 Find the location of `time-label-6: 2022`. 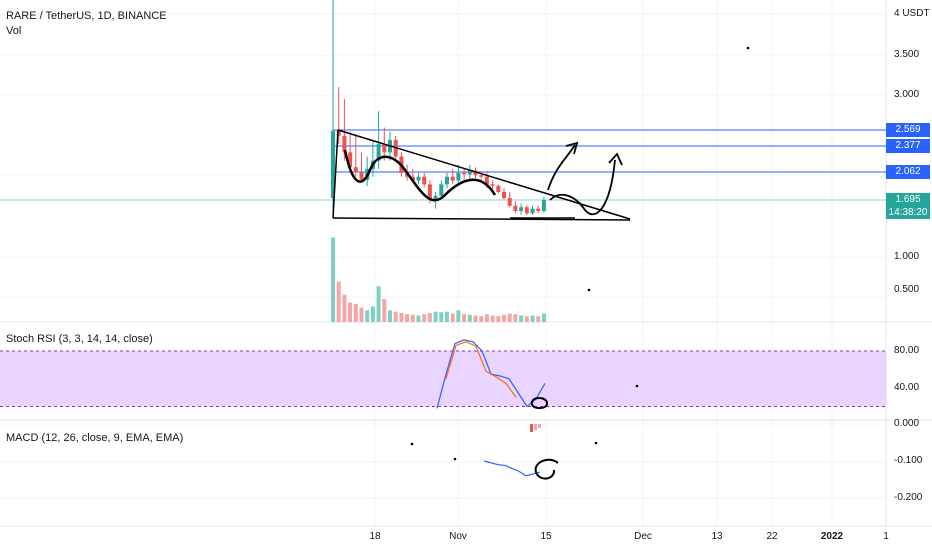

time-label-6: 2022 is located at coordinates (832, 536).